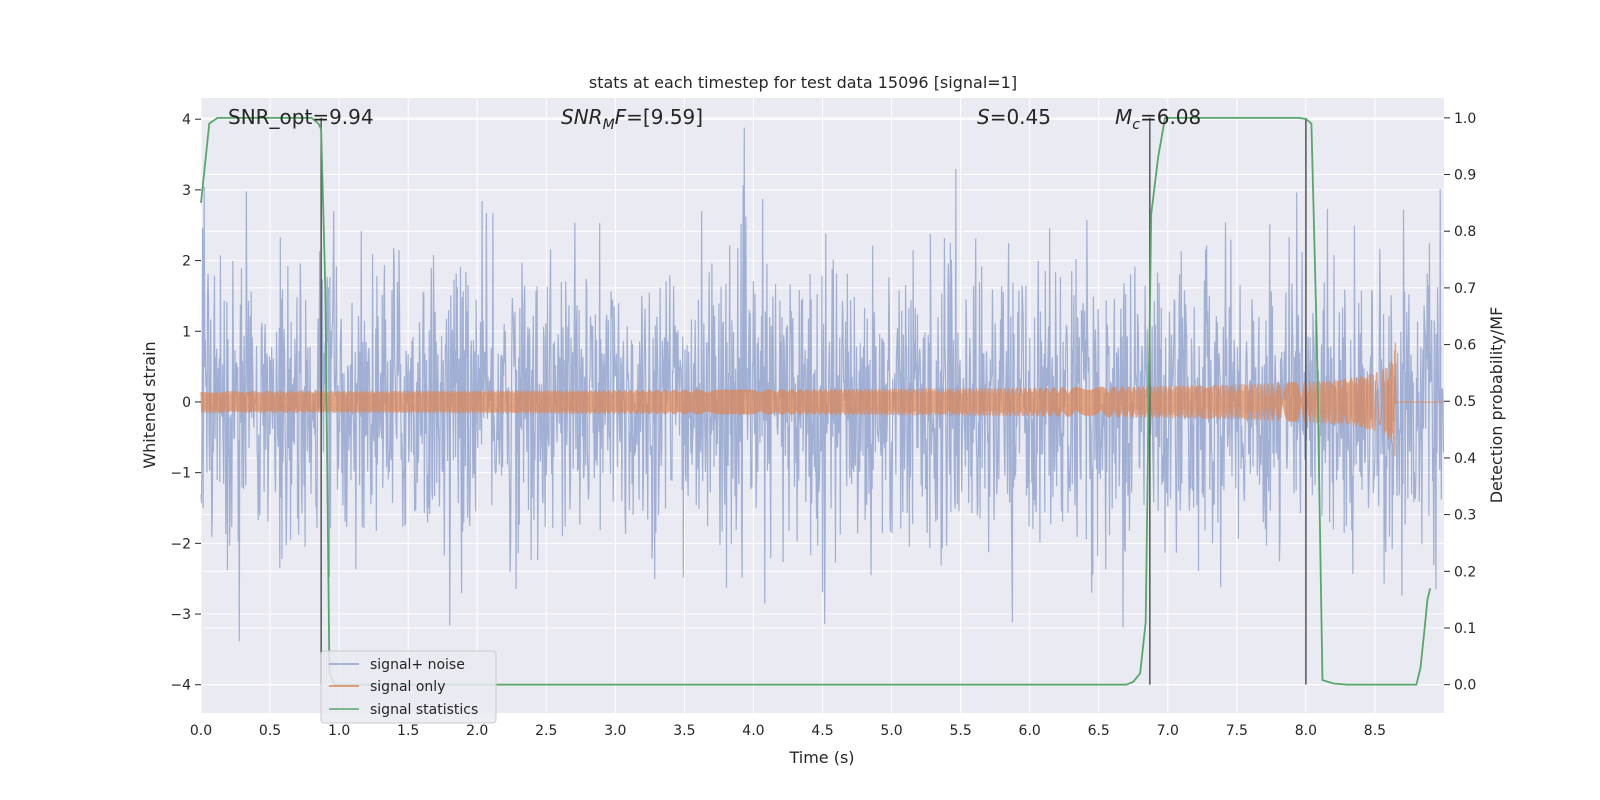  I want to click on annotation-mc: Mc=6.08, so click(1158, 119).